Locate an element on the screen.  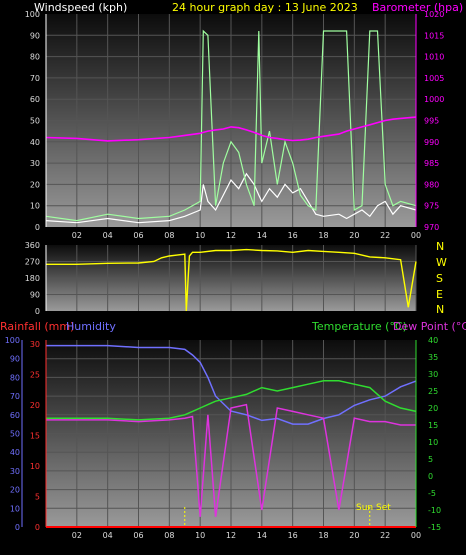
temp-y-tick-label: 30 is located at coordinates (433, 374).